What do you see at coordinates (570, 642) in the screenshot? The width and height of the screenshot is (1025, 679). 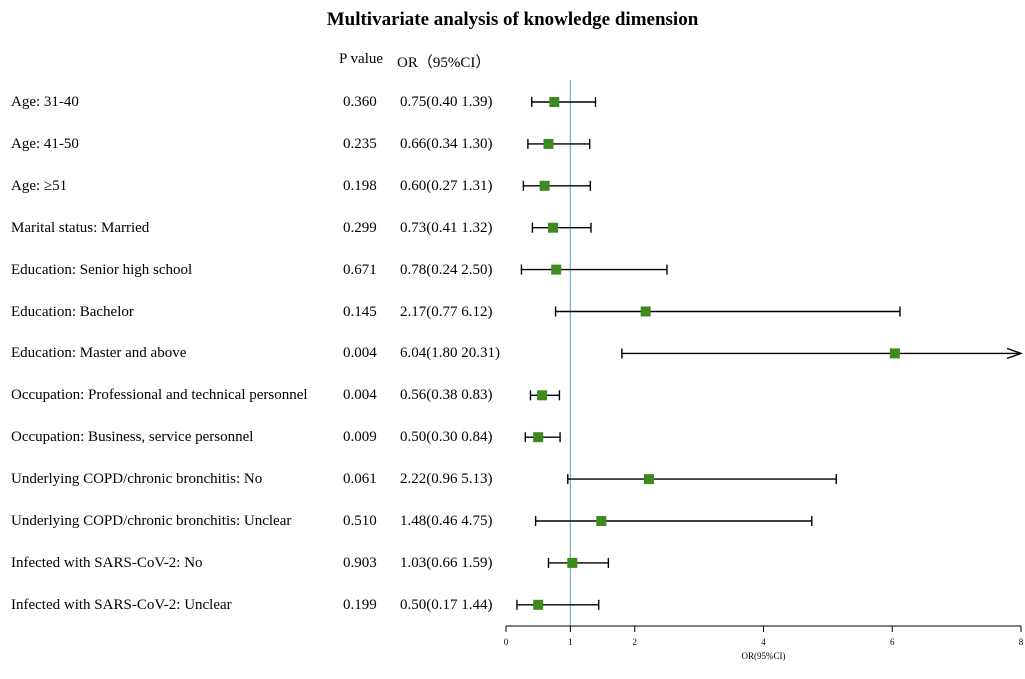 I see `x-tick-label: 1` at bounding box center [570, 642].